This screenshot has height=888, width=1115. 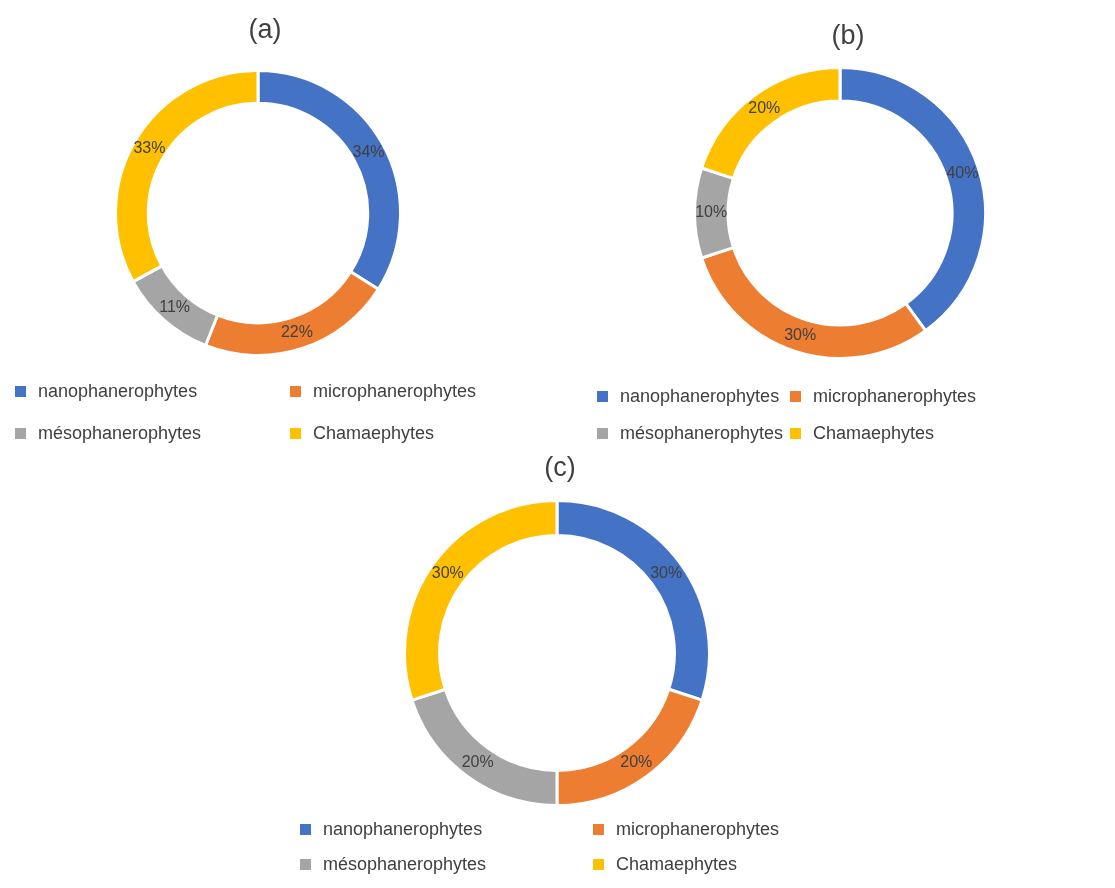 What do you see at coordinates (560, 467) in the screenshot?
I see `chart-title: (c)` at bounding box center [560, 467].